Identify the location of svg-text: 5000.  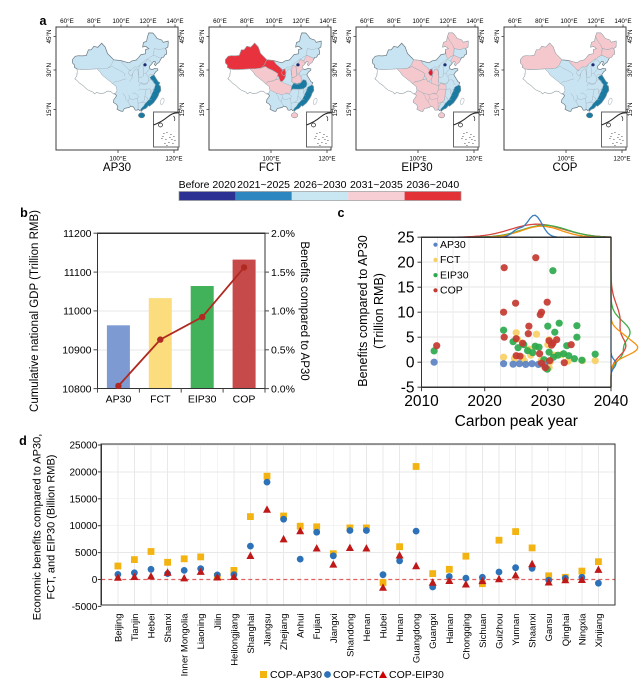
(86, 553).